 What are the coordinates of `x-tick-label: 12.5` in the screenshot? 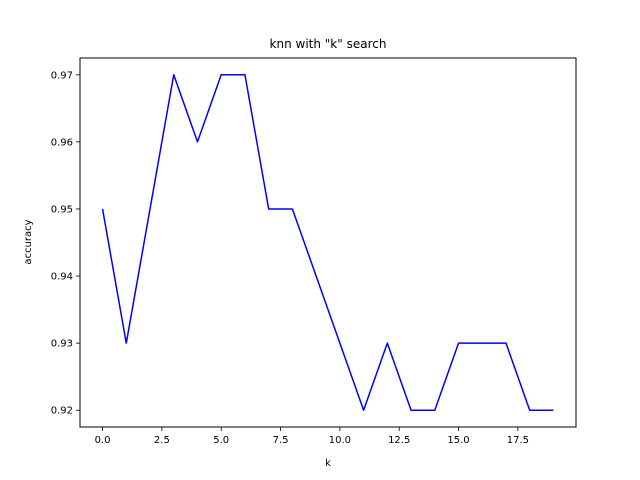 It's located at (399, 440).